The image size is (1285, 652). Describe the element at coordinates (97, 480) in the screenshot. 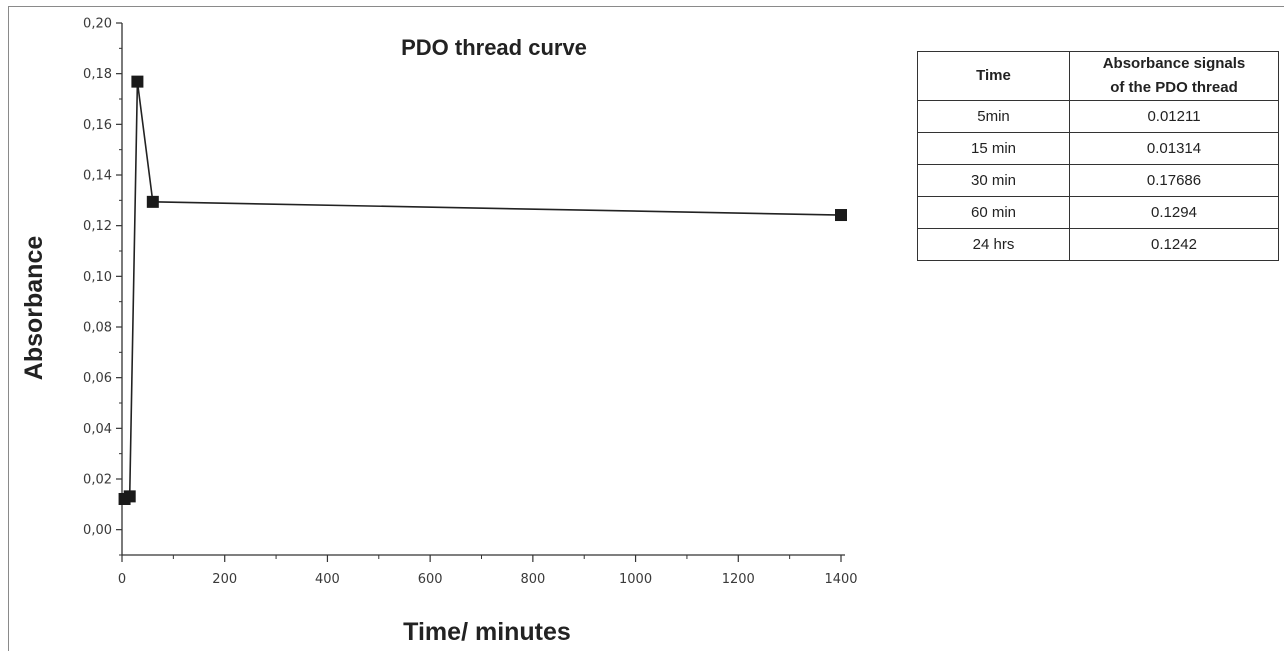

I see `y-tick-label: 0,02` at that location.